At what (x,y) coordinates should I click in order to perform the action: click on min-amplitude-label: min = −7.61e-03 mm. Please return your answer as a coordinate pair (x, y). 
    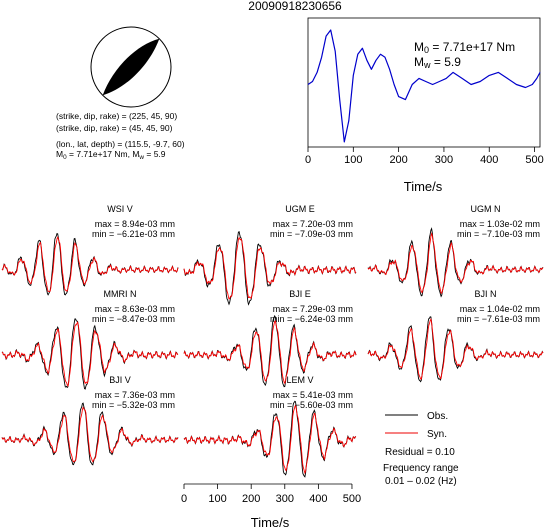
    Looking at the image, I should click on (498, 319).